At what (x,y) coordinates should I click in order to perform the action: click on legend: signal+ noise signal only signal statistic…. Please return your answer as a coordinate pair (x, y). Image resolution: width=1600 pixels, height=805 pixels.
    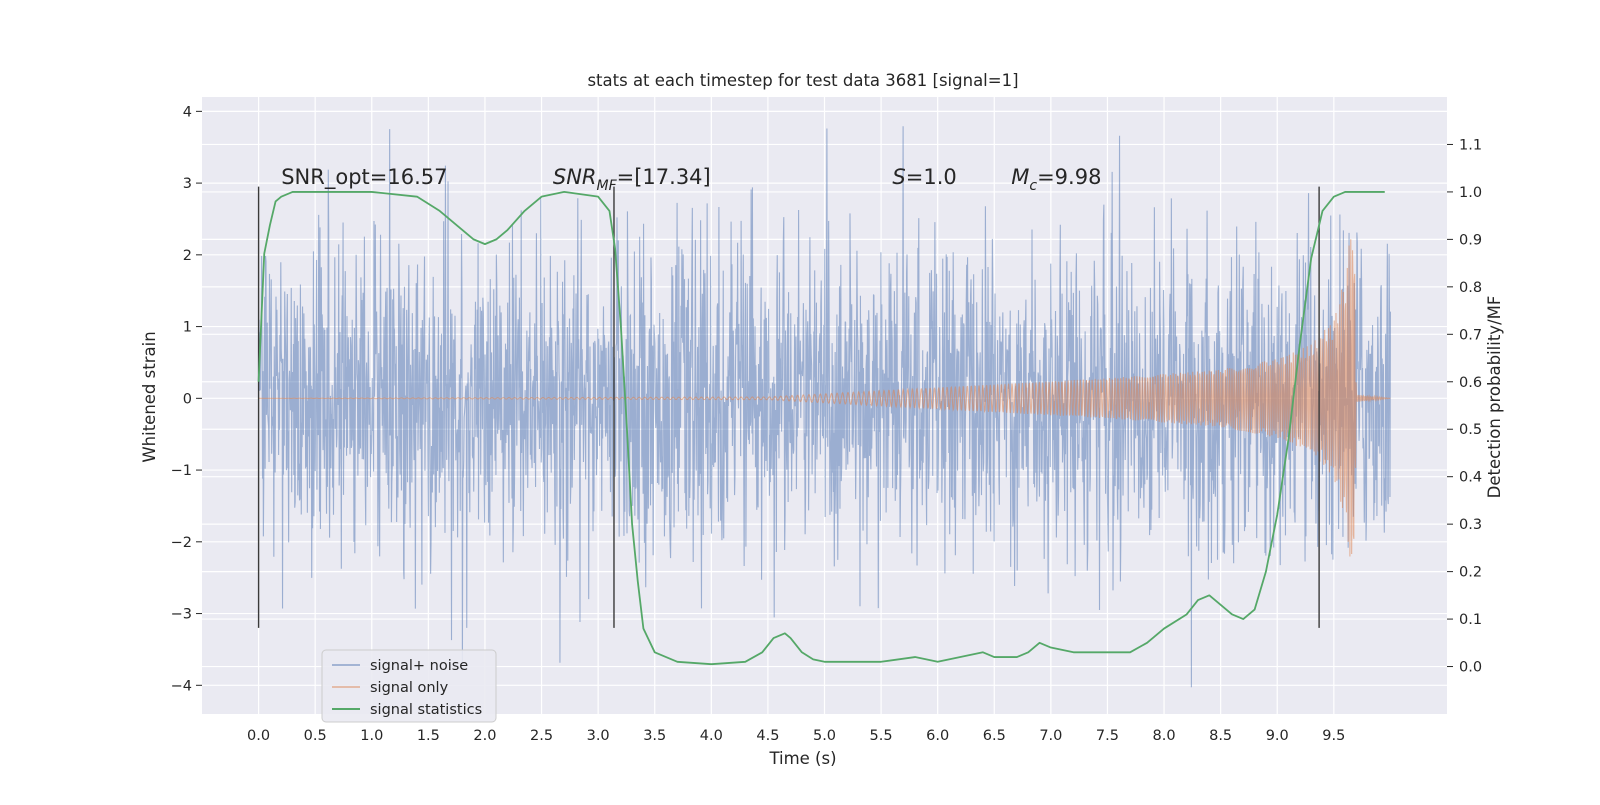
    Looking at the image, I should click on (409, 686).